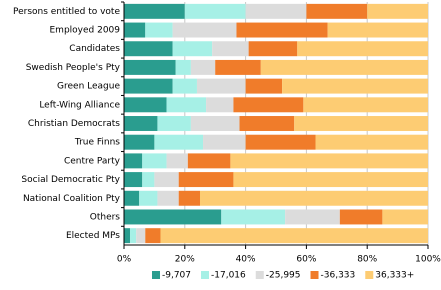 The image size is (441, 290). I want to click on y-tick-label: Green League, so click(88, 87).